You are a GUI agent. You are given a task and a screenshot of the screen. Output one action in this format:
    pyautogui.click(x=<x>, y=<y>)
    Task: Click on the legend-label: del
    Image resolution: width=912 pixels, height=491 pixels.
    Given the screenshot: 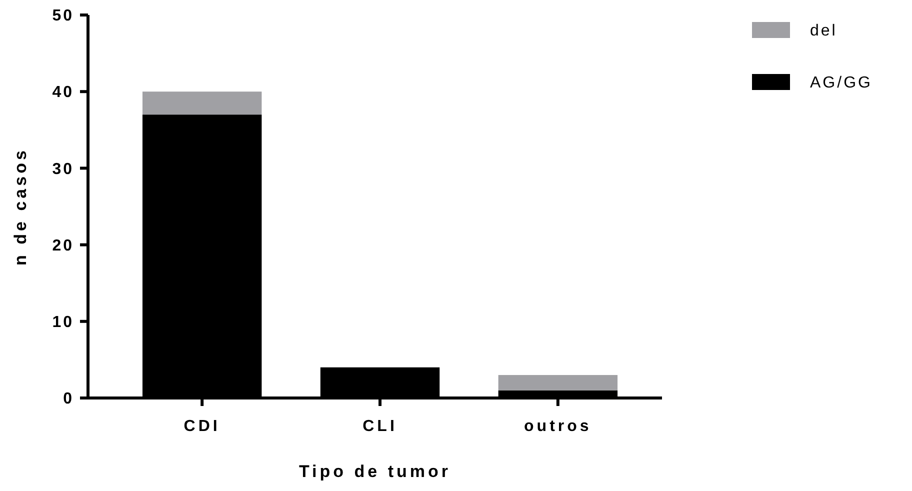 What is the action you would take?
    pyautogui.click(x=824, y=31)
    